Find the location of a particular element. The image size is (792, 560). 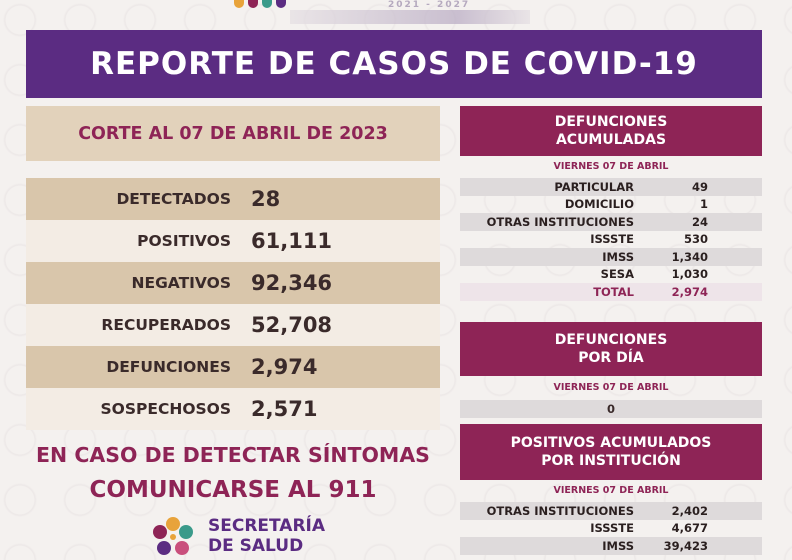

table-row: IMSS 1,340 is located at coordinates (611, 257).